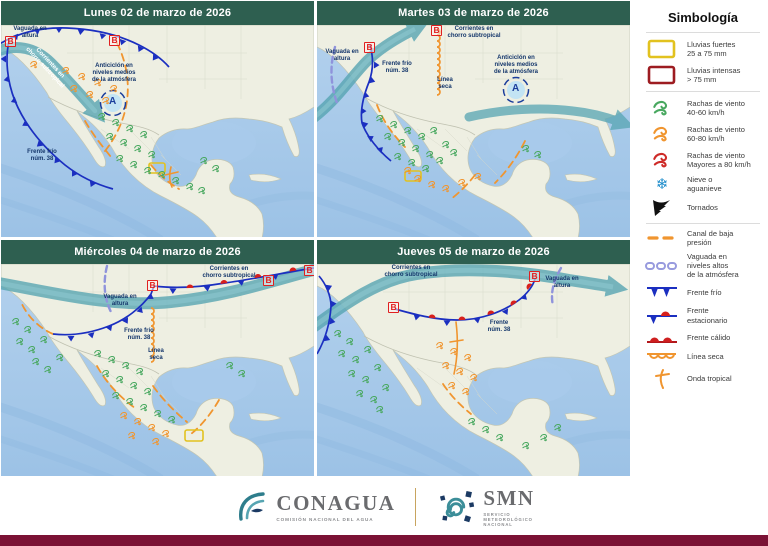 The width and height of the screenshot is (768, 546). Describe the element at coordinates (662, 49) in the screenshot. I see `heavy-rain-icon` at that location.